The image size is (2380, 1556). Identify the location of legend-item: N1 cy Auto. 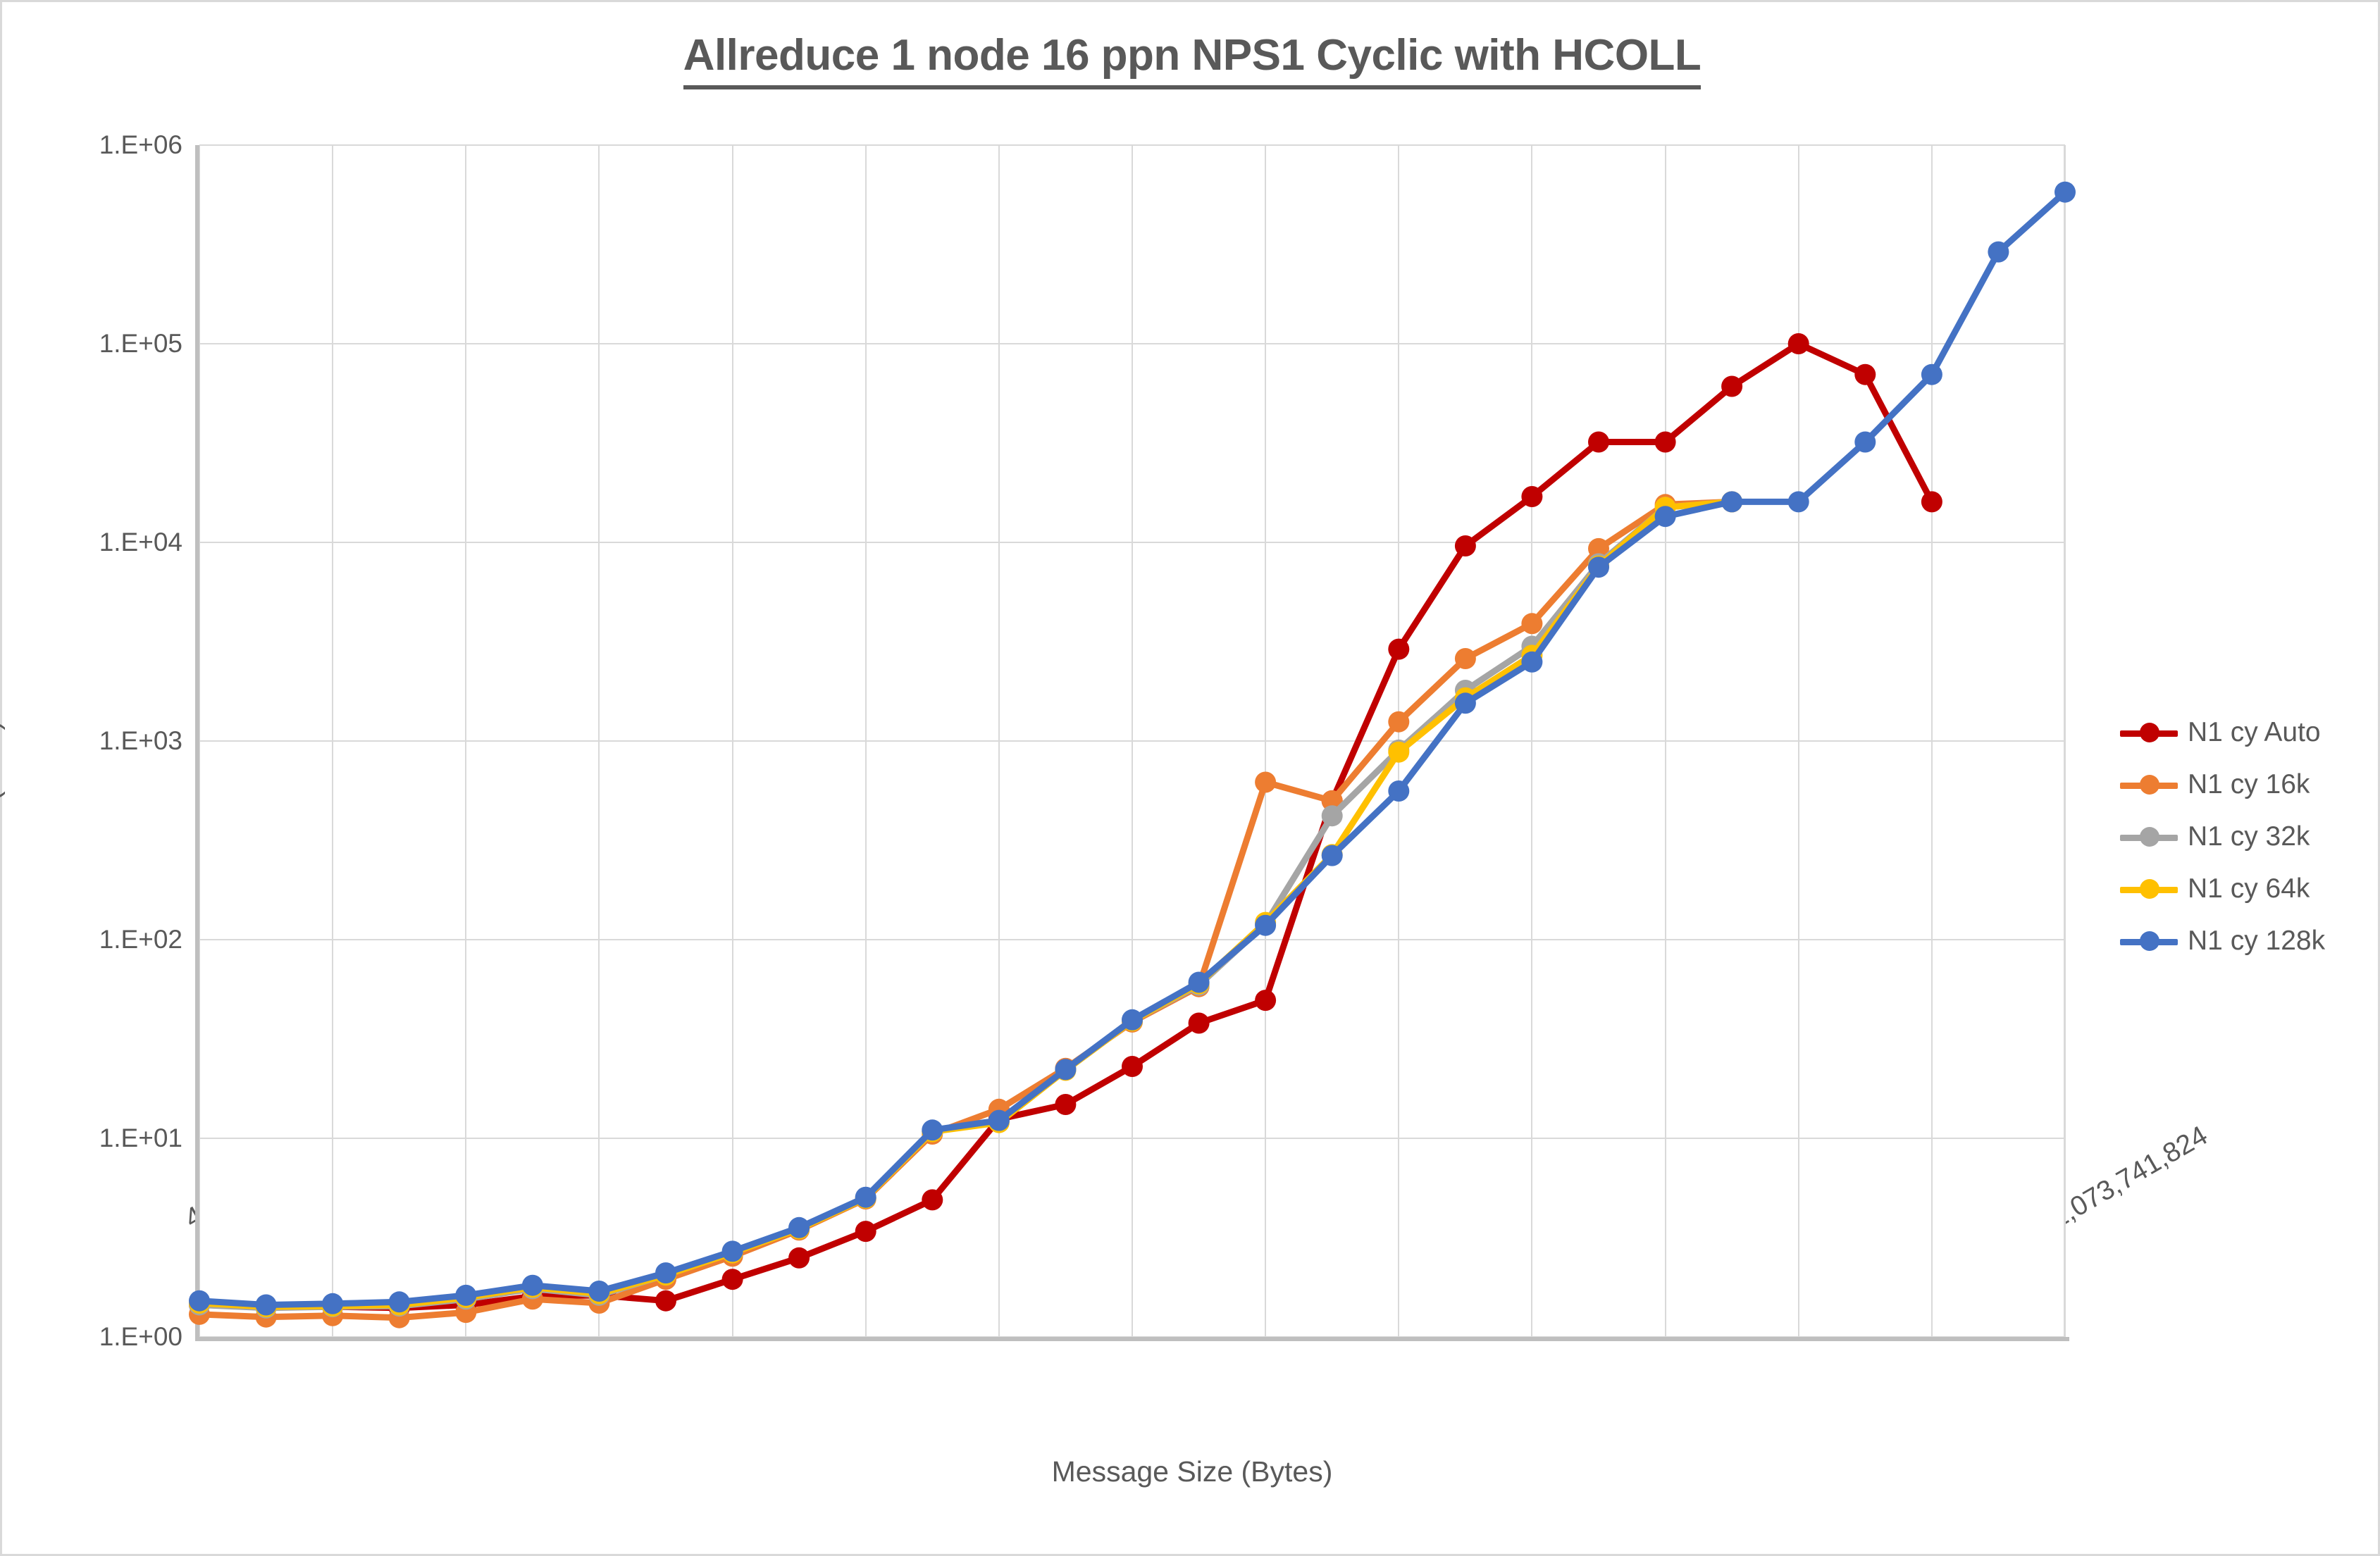
(2247, 733).